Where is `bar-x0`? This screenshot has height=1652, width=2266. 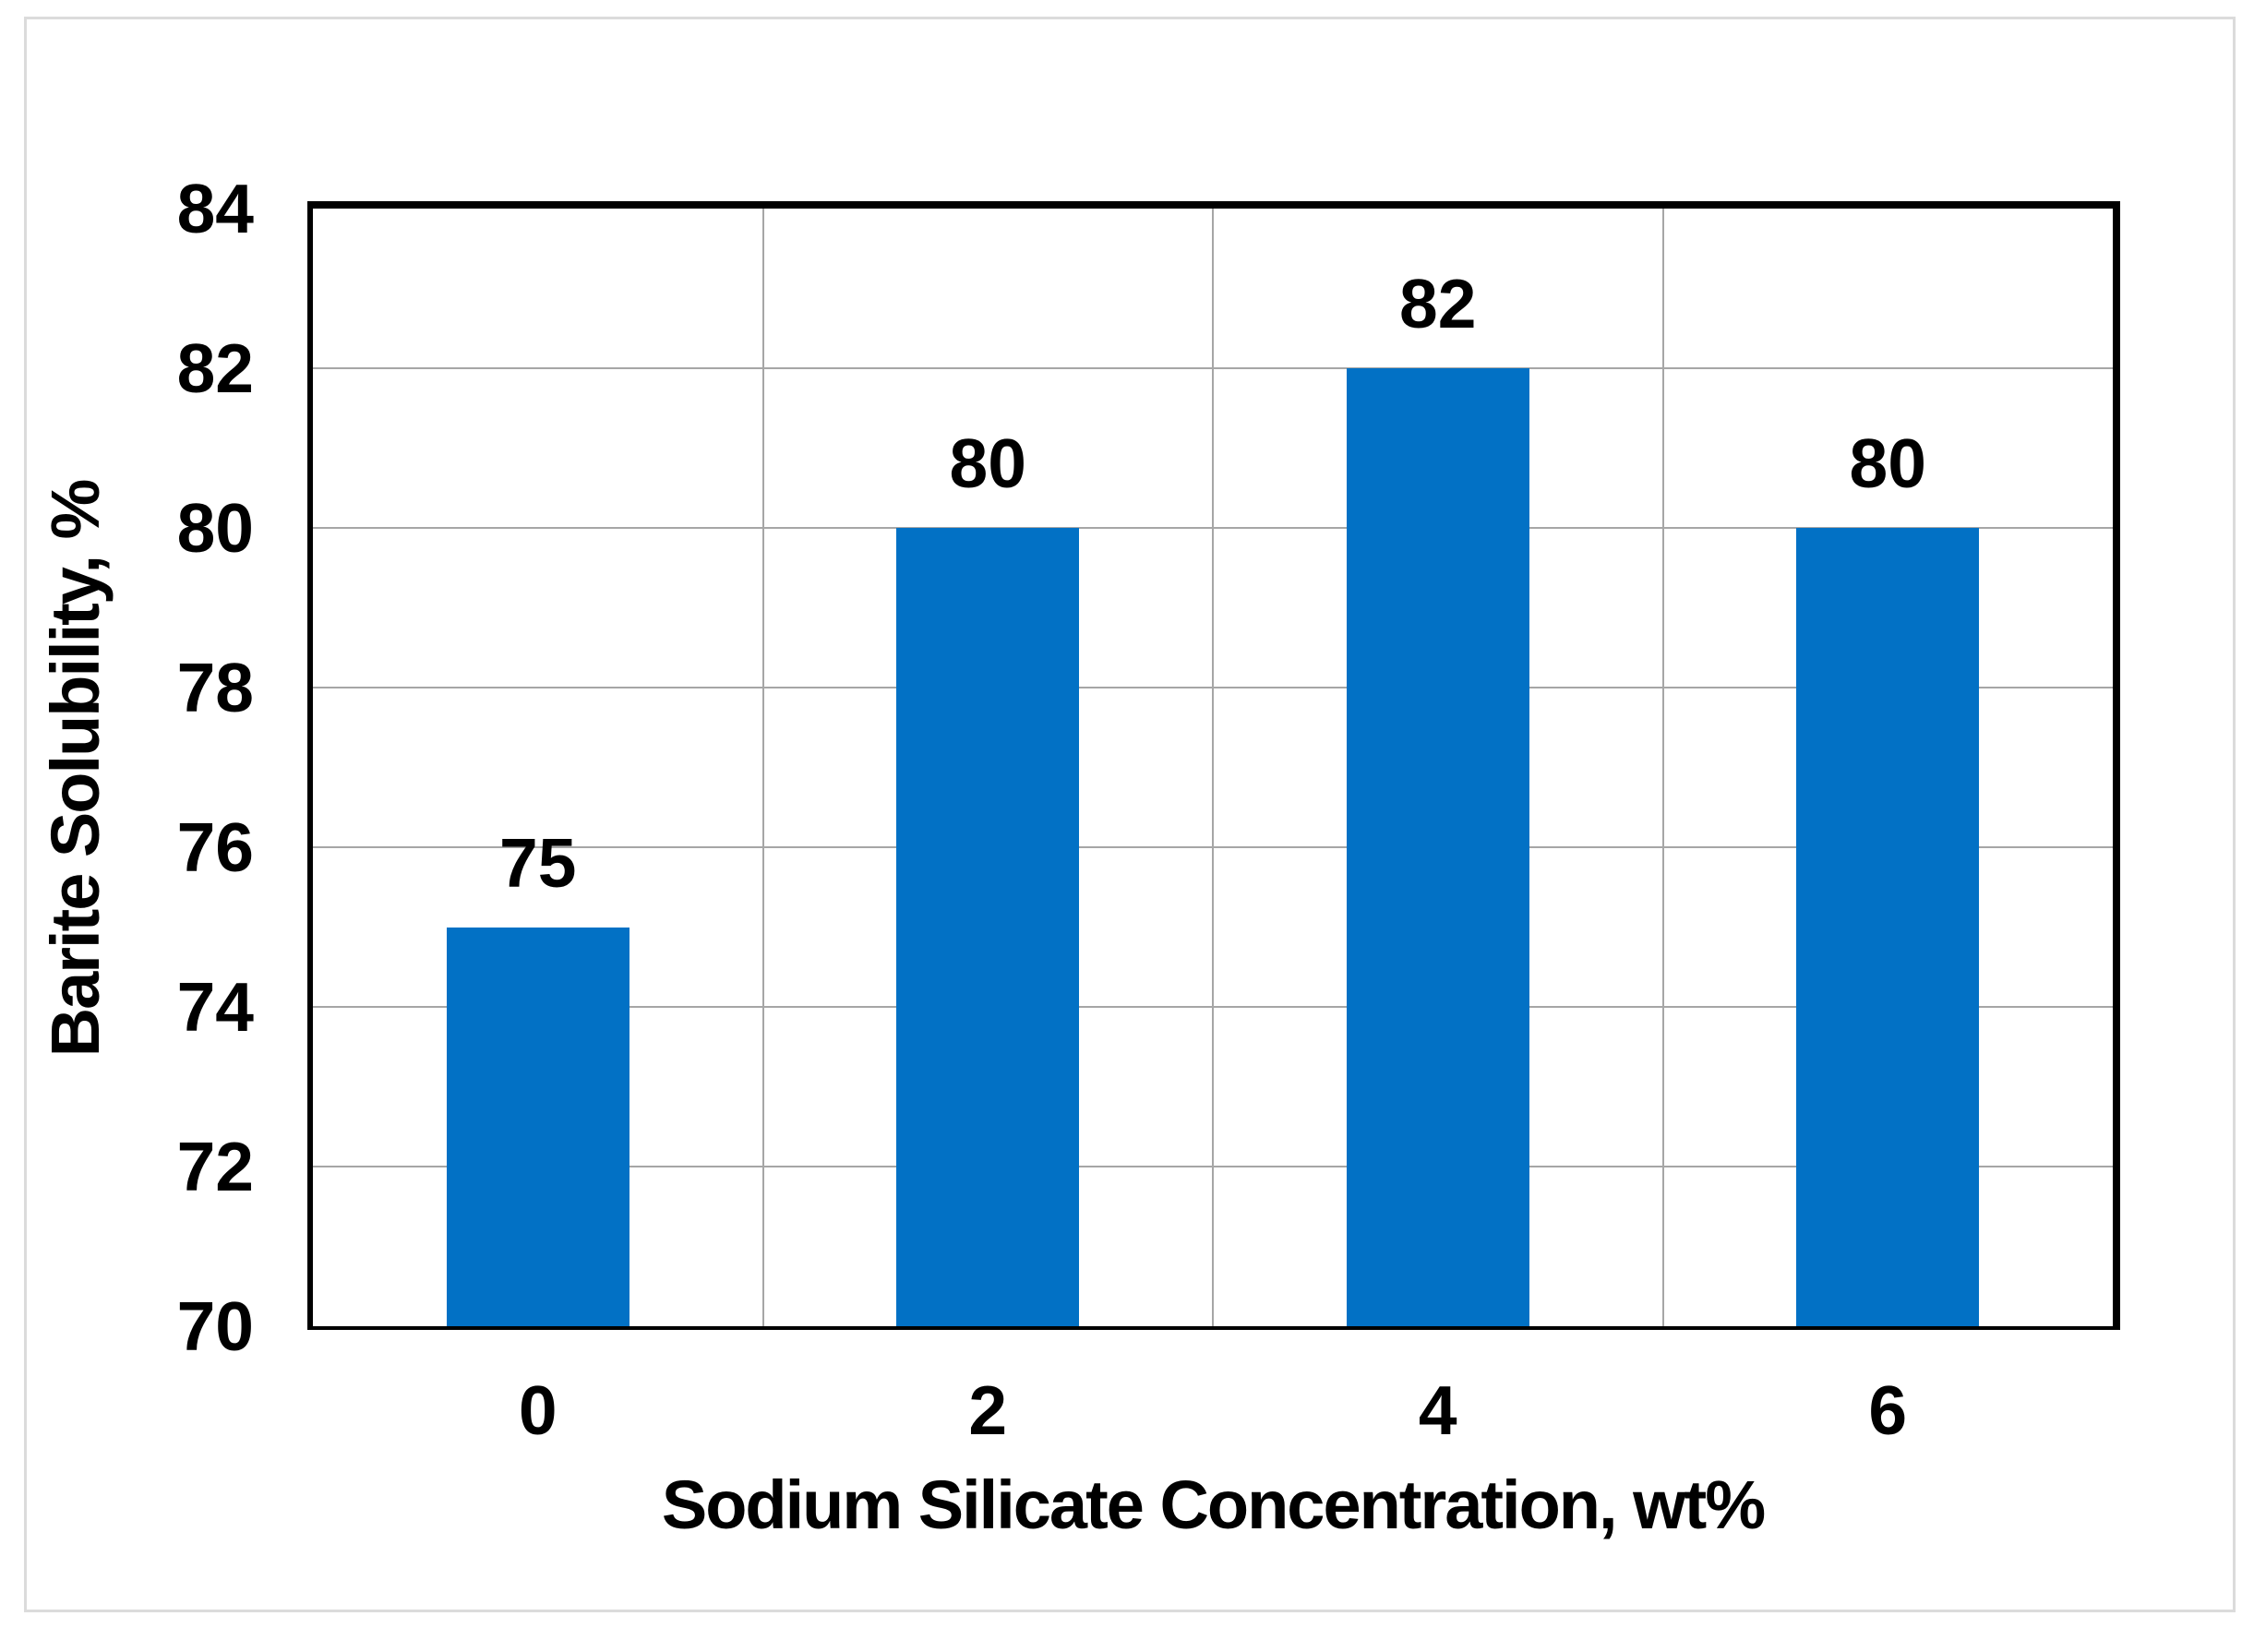
bar-x0 is located at coordinates (537, 1127).